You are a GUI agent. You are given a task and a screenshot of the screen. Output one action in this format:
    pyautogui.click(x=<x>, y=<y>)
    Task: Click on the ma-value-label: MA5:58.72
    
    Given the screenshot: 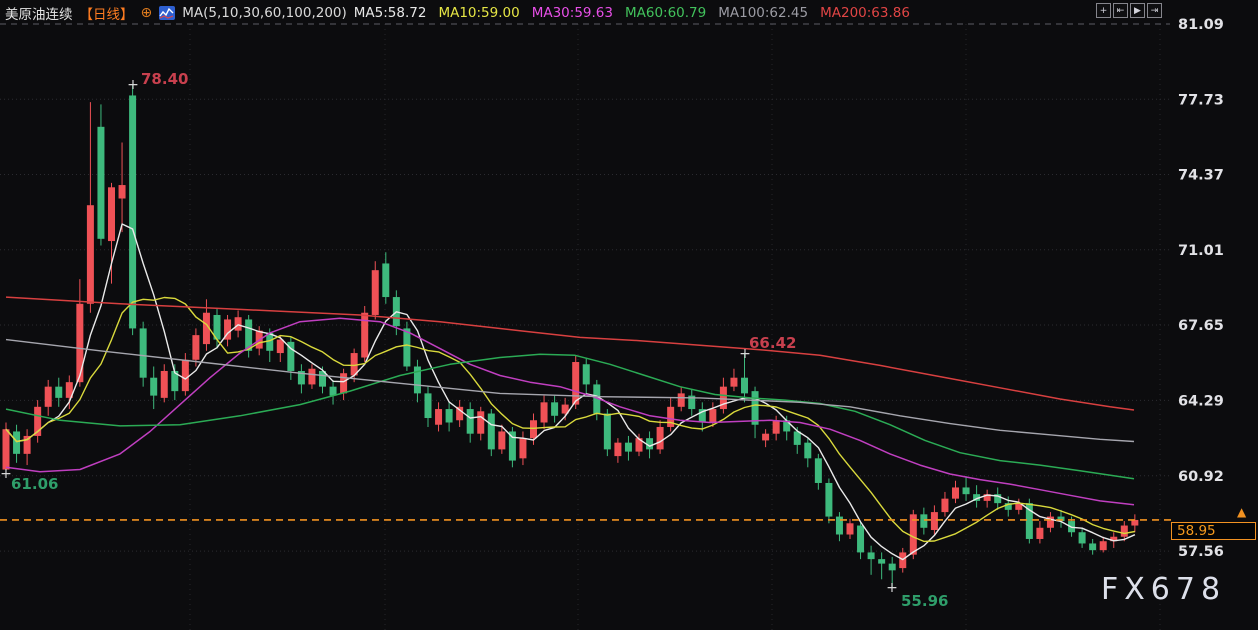 What is the action you would take?
    pyautogui.click(x=390, y=13)
    